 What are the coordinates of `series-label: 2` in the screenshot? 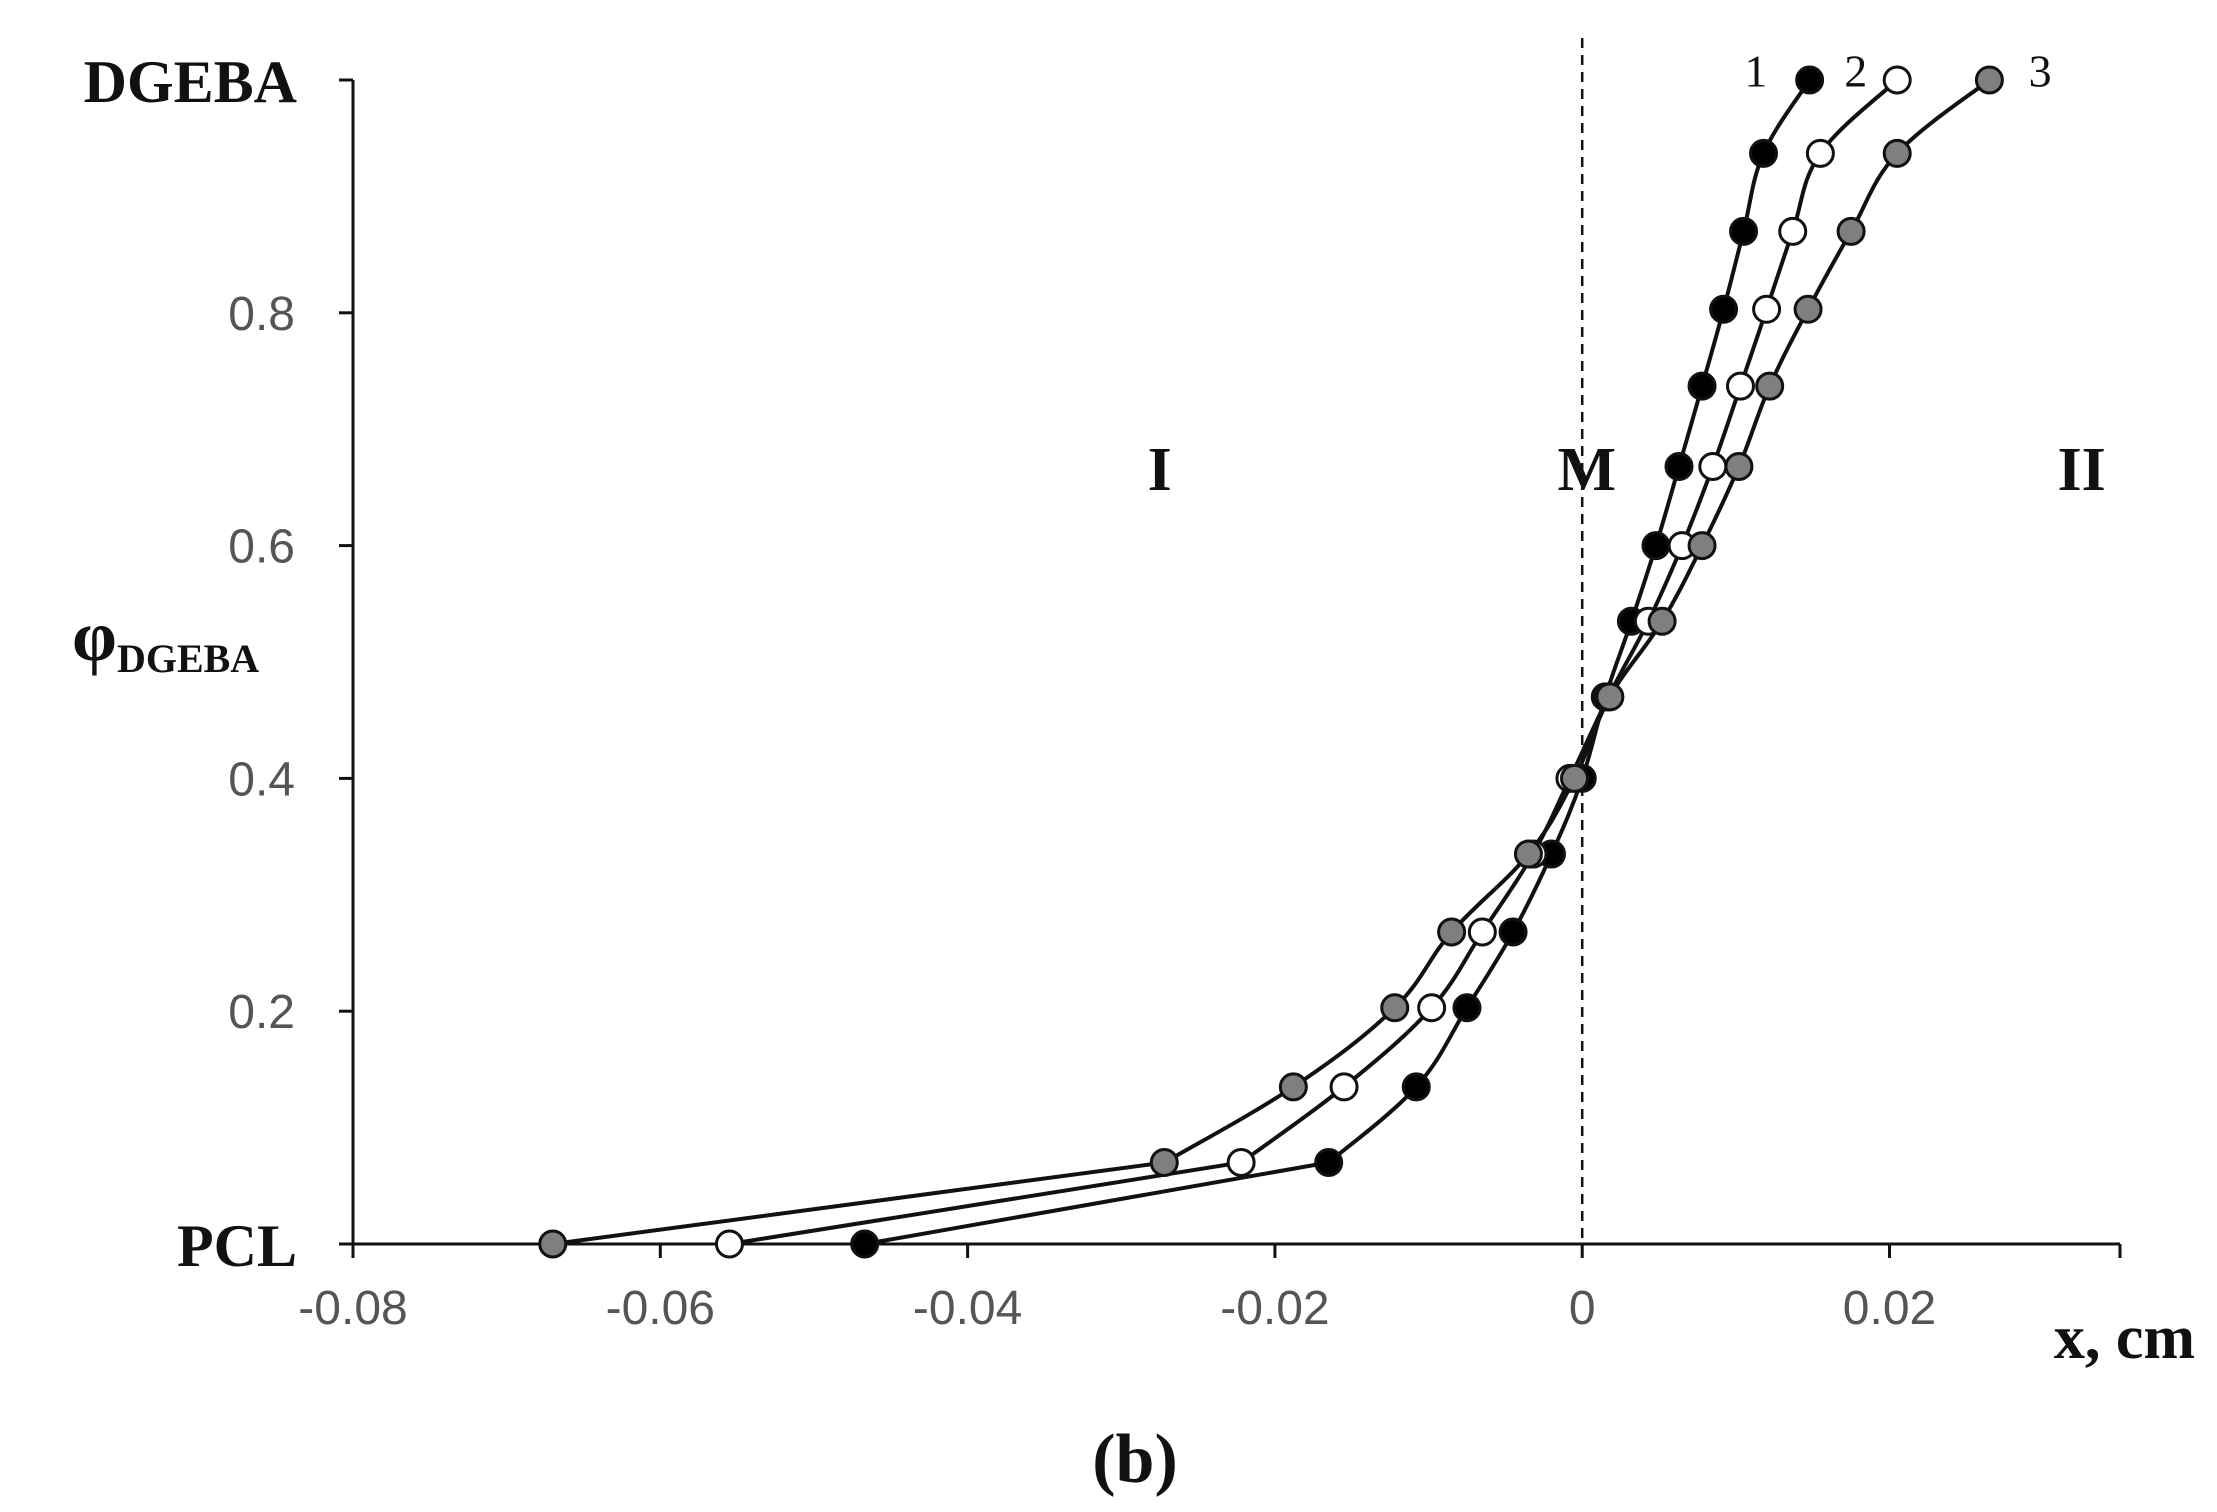 It's located at (1855, 71).